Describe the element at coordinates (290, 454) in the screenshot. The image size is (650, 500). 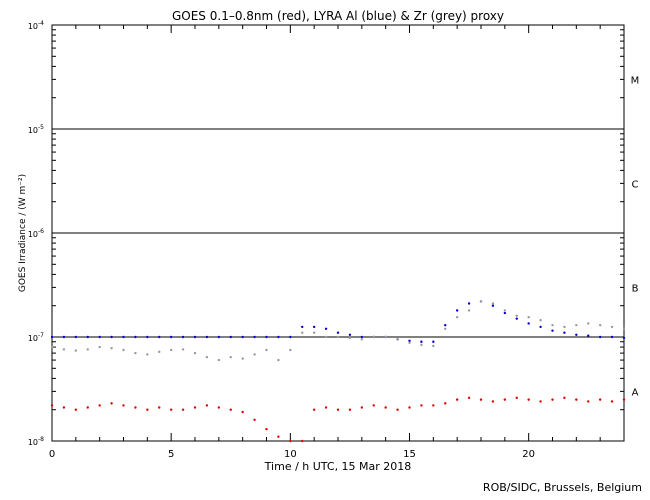
I see `x-tick-label: 10` at that location.